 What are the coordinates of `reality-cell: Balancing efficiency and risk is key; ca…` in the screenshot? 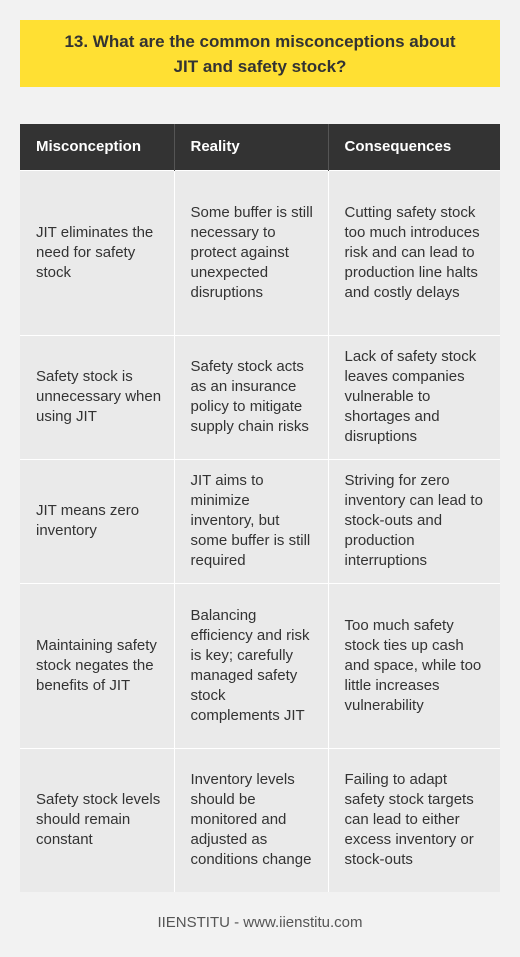 It's located at (250, 665).